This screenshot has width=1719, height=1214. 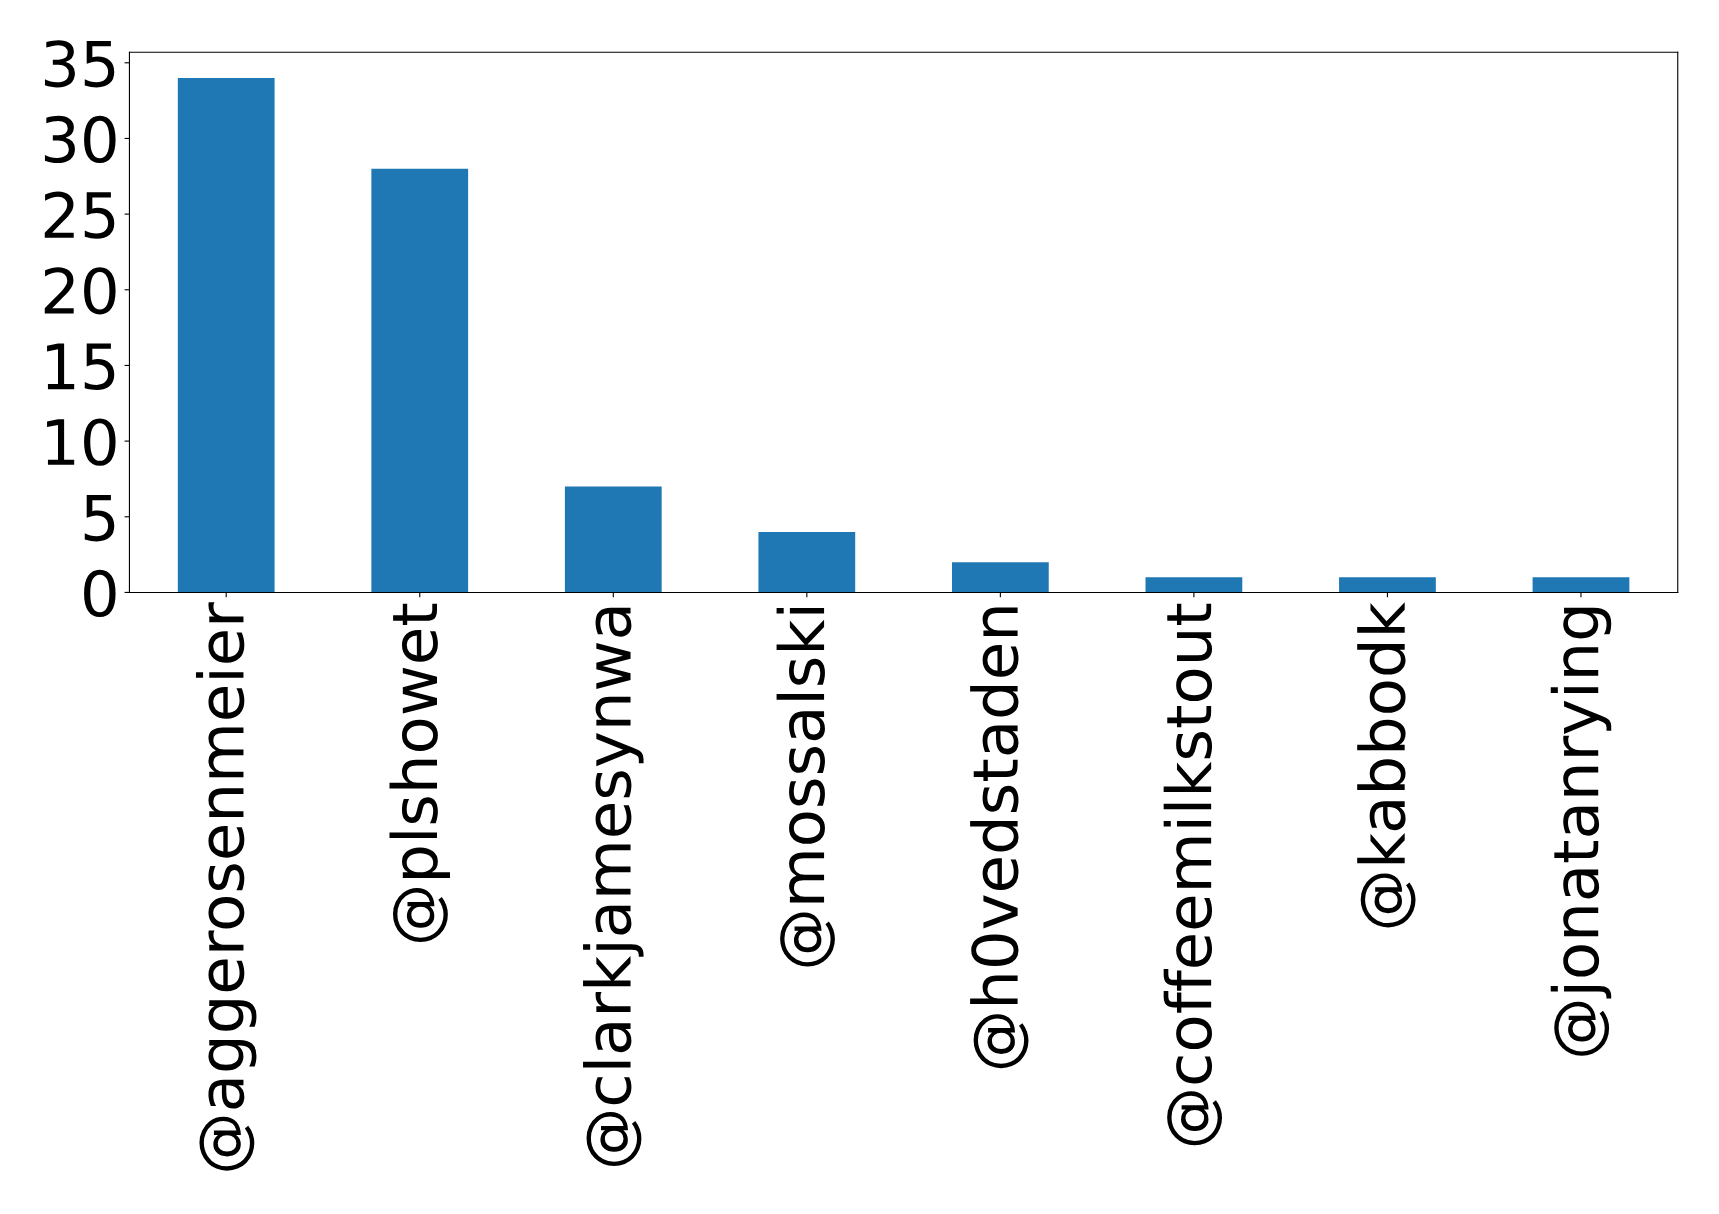 I want to click on y-tick-label: 30, so click(x=80, y=139).